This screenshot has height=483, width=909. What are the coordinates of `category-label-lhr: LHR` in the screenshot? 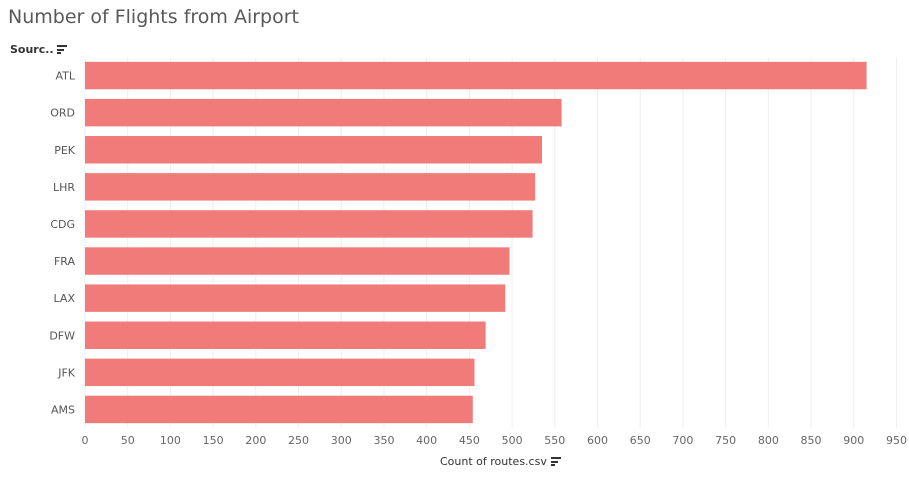 It's located at (64, 187).